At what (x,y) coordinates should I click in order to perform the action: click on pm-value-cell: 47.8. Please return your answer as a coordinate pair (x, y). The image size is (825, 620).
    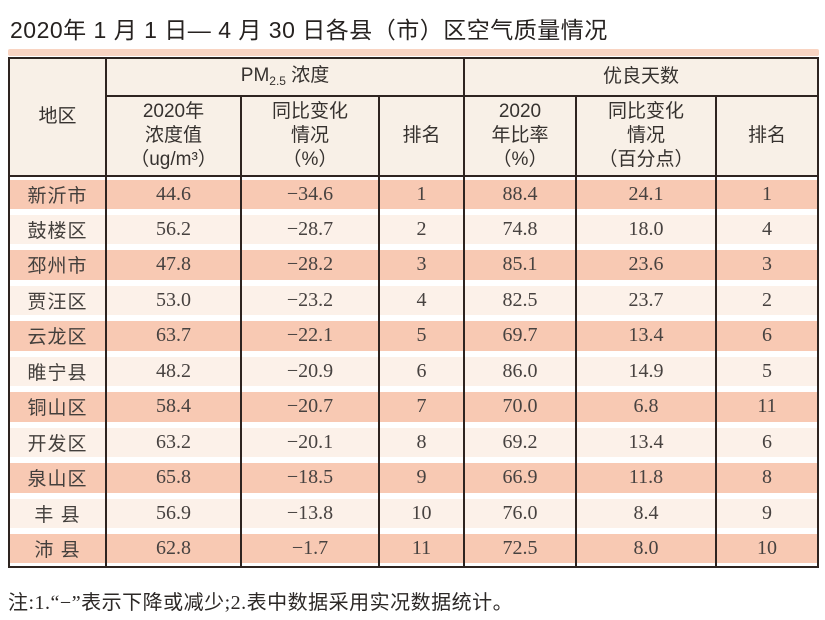
    Looking at the image, I should click on (173, 265).